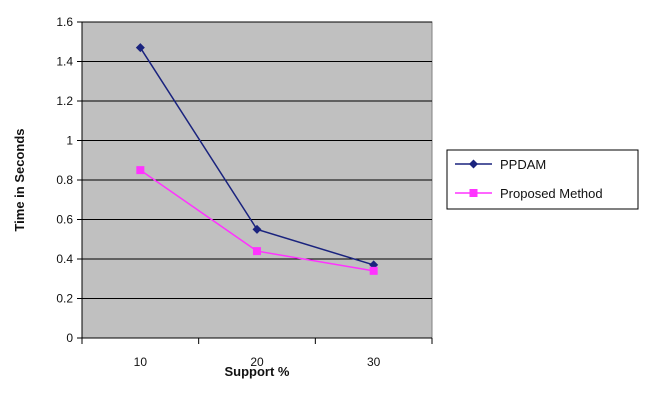 Image resolution: width=645 pixels, height=405 pixels. What do you see at coordinates (19, 179) in the screenshot?
I see `y-axis-title: Time in Seconds` at bounding box center [19, 179].